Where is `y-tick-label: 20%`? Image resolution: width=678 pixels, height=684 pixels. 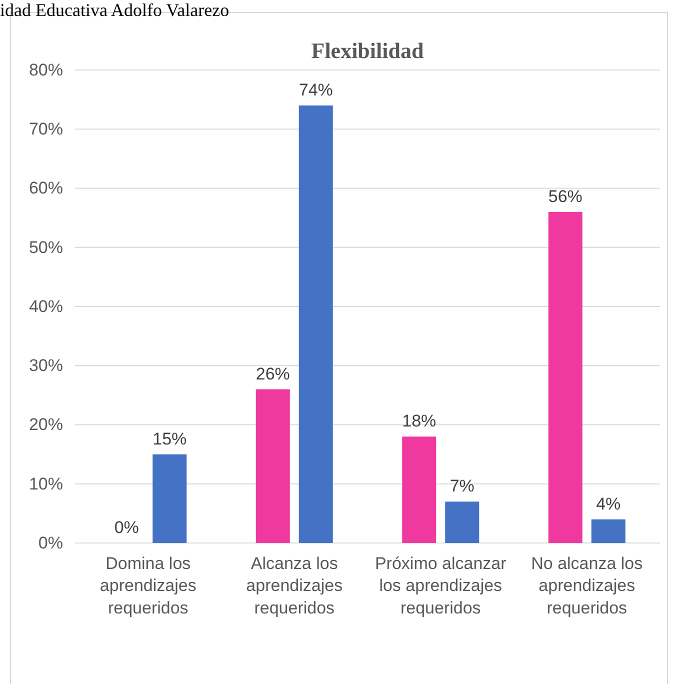 y-tick-label: 20% is located at coordinates (45, 424).